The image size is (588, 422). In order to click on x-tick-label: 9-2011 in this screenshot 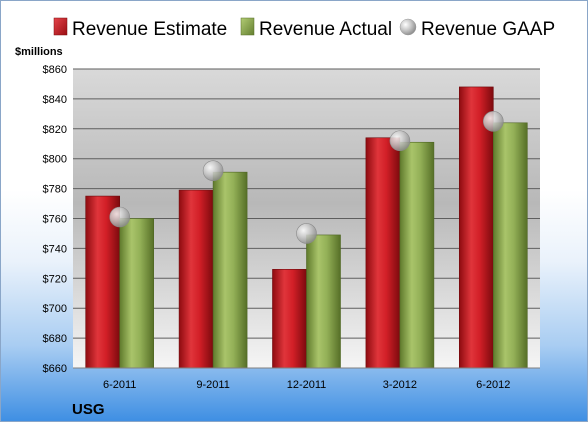, I will do `click(212, 385)`.